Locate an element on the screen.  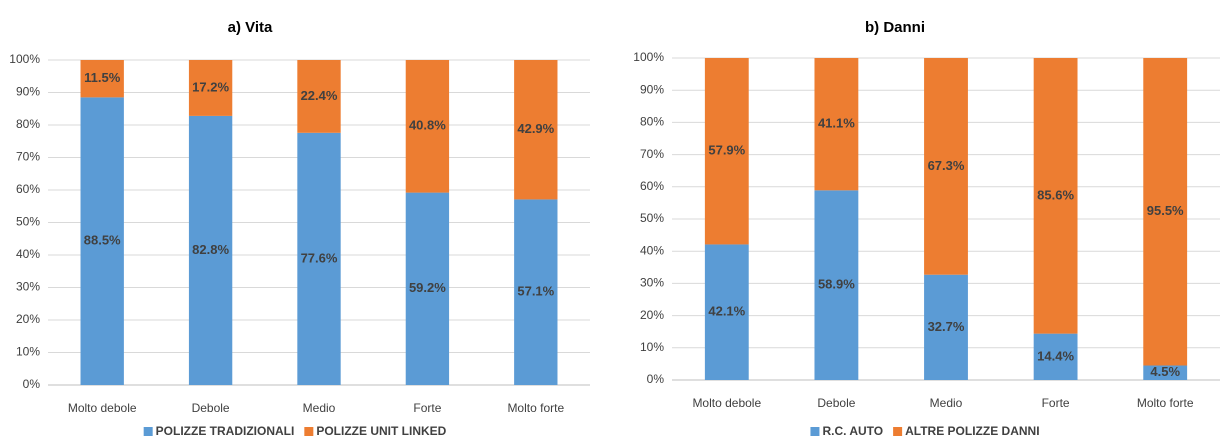
data-label: 41.1% is located at coordinates (836, 123).